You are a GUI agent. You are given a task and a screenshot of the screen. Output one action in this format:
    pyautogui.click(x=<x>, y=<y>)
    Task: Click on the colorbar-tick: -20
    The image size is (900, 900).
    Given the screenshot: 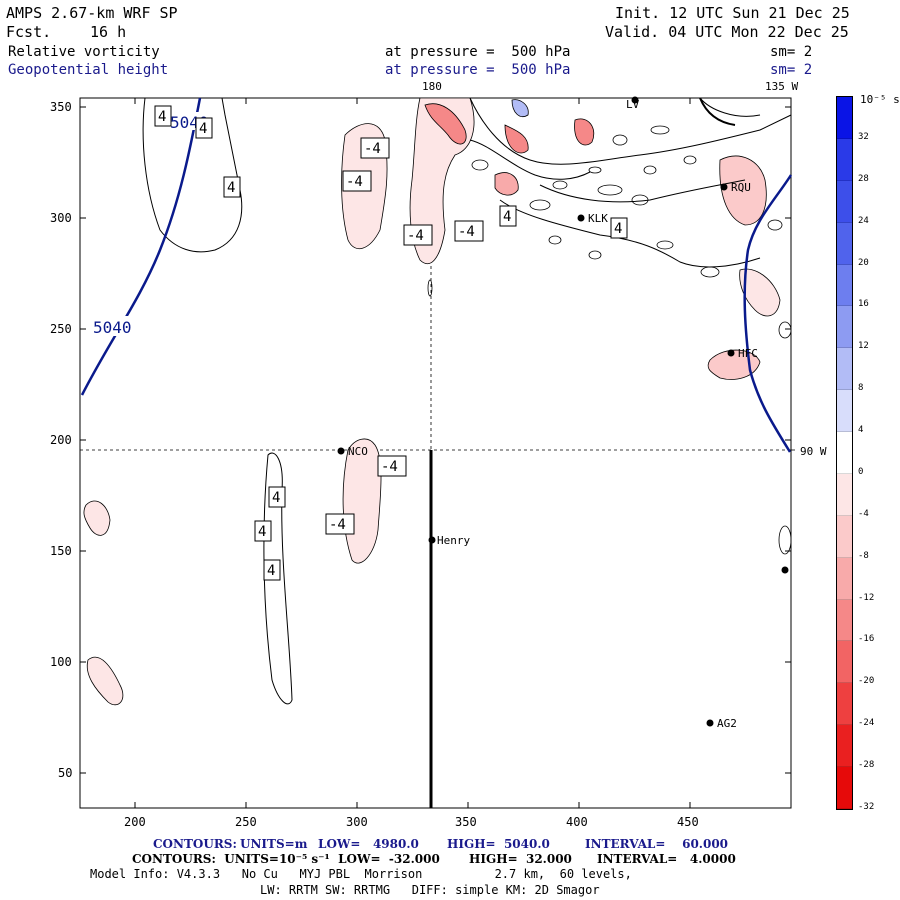 What is the action you would take?
    pyautogui.click(x=866, y=681)
    